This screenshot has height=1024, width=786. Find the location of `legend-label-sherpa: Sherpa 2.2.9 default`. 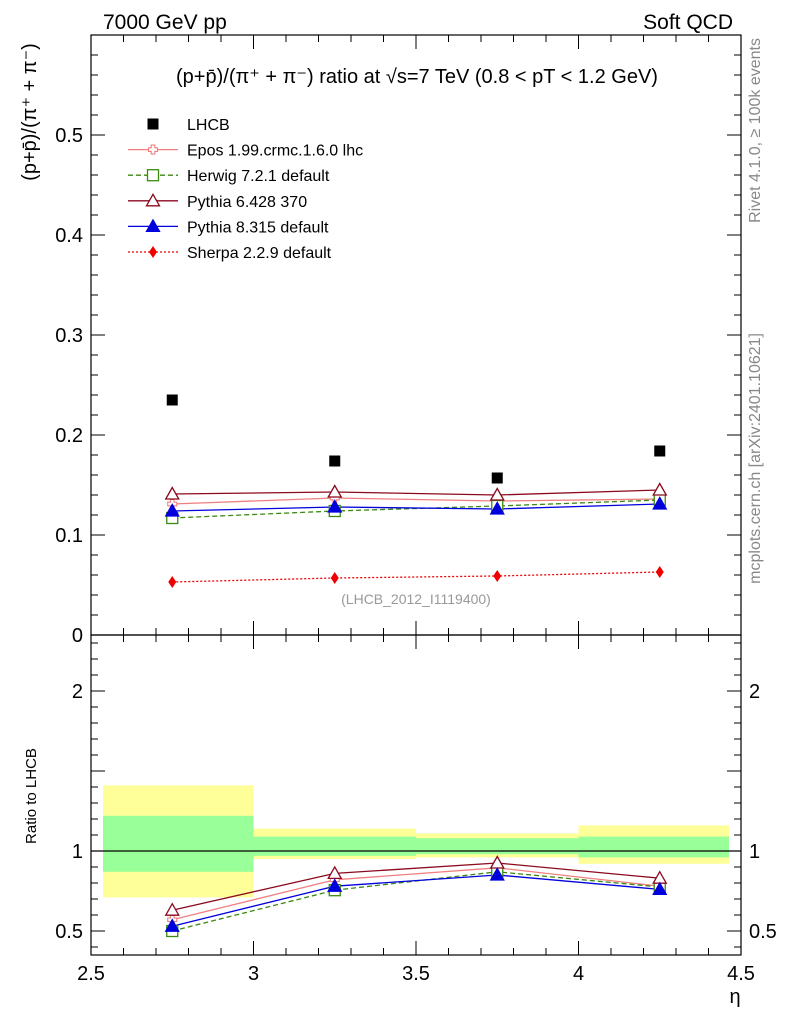

legend-label-sherpa: Sherpa 2.2.9 default is located at coordinates (259, 253).